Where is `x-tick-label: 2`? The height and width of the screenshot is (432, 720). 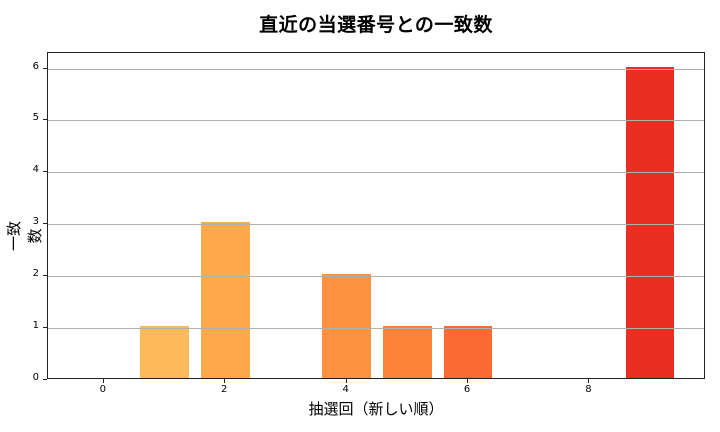 x-tick-label: 2 is located at coordinates (224, 389).